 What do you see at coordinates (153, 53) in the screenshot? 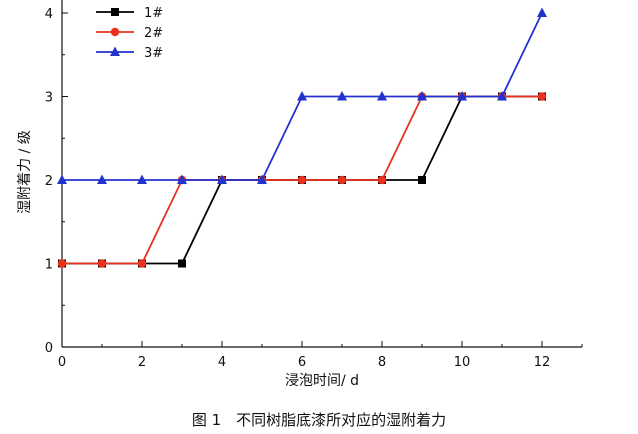
I see `legend-label: 3#` at bounding box center [153, 53].